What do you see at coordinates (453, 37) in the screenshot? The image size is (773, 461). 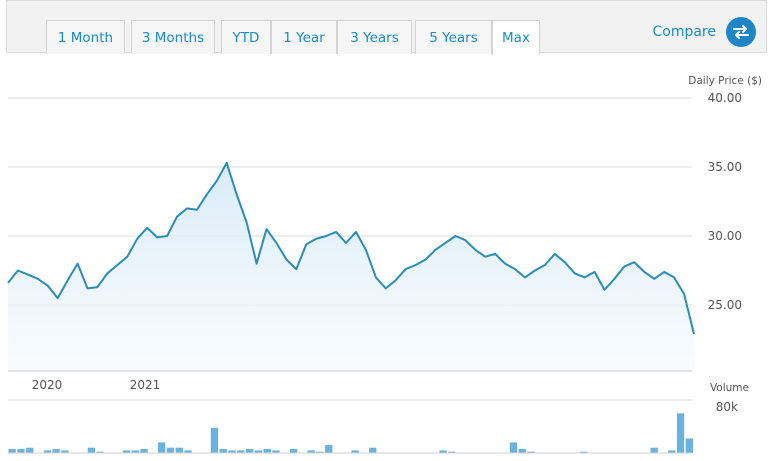 I see `tab-5-years: 5 Years` at bounding box center [453, 37].